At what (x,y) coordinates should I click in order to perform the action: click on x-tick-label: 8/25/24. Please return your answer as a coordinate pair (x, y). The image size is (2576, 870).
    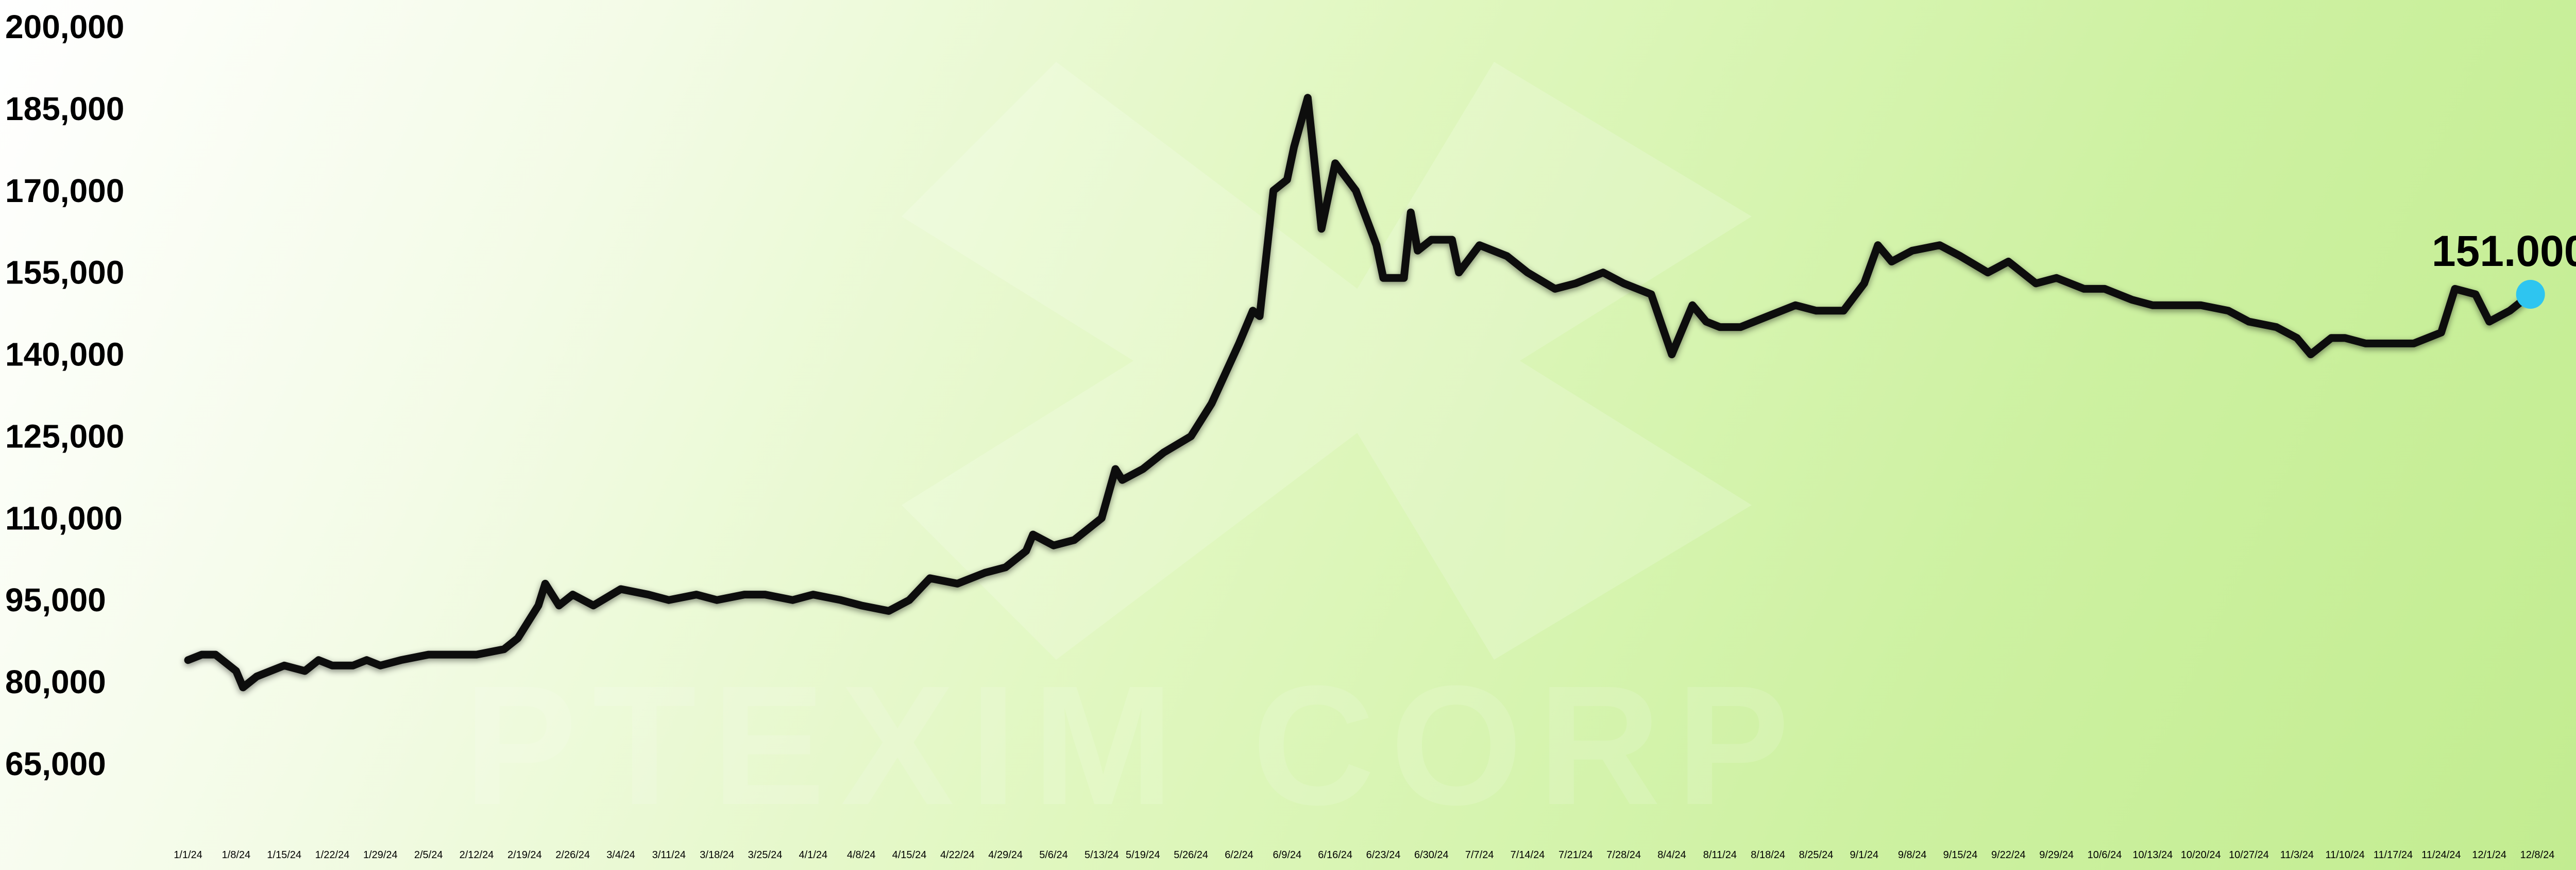
    Looking at the image, I should click on (1816, 855).